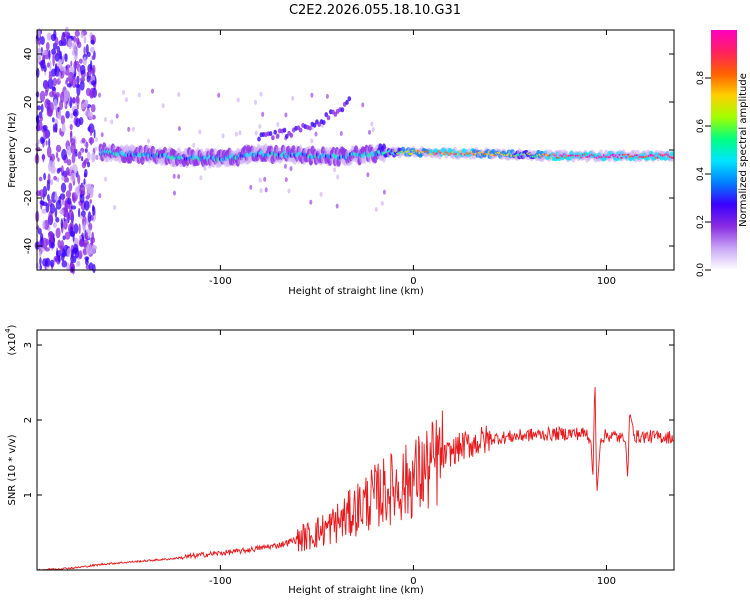  Describe the element at coordinates (12, 469) in the screenshot. I see `snr-y-label: SNR (10 * v/v)` at that location.